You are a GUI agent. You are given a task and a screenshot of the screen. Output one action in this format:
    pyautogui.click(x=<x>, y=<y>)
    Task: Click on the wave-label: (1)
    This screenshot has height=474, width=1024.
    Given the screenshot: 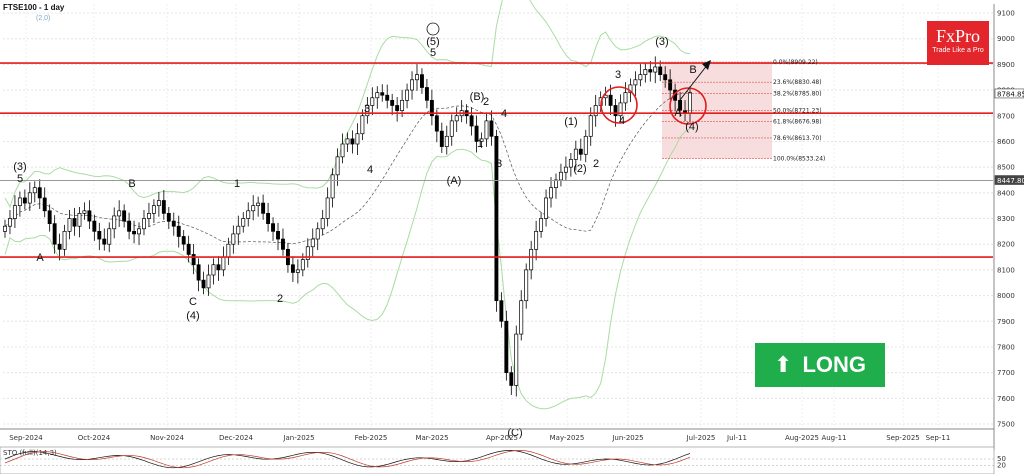 What is the action you would take?
    pyautogui.click(x=570, y=122)
    